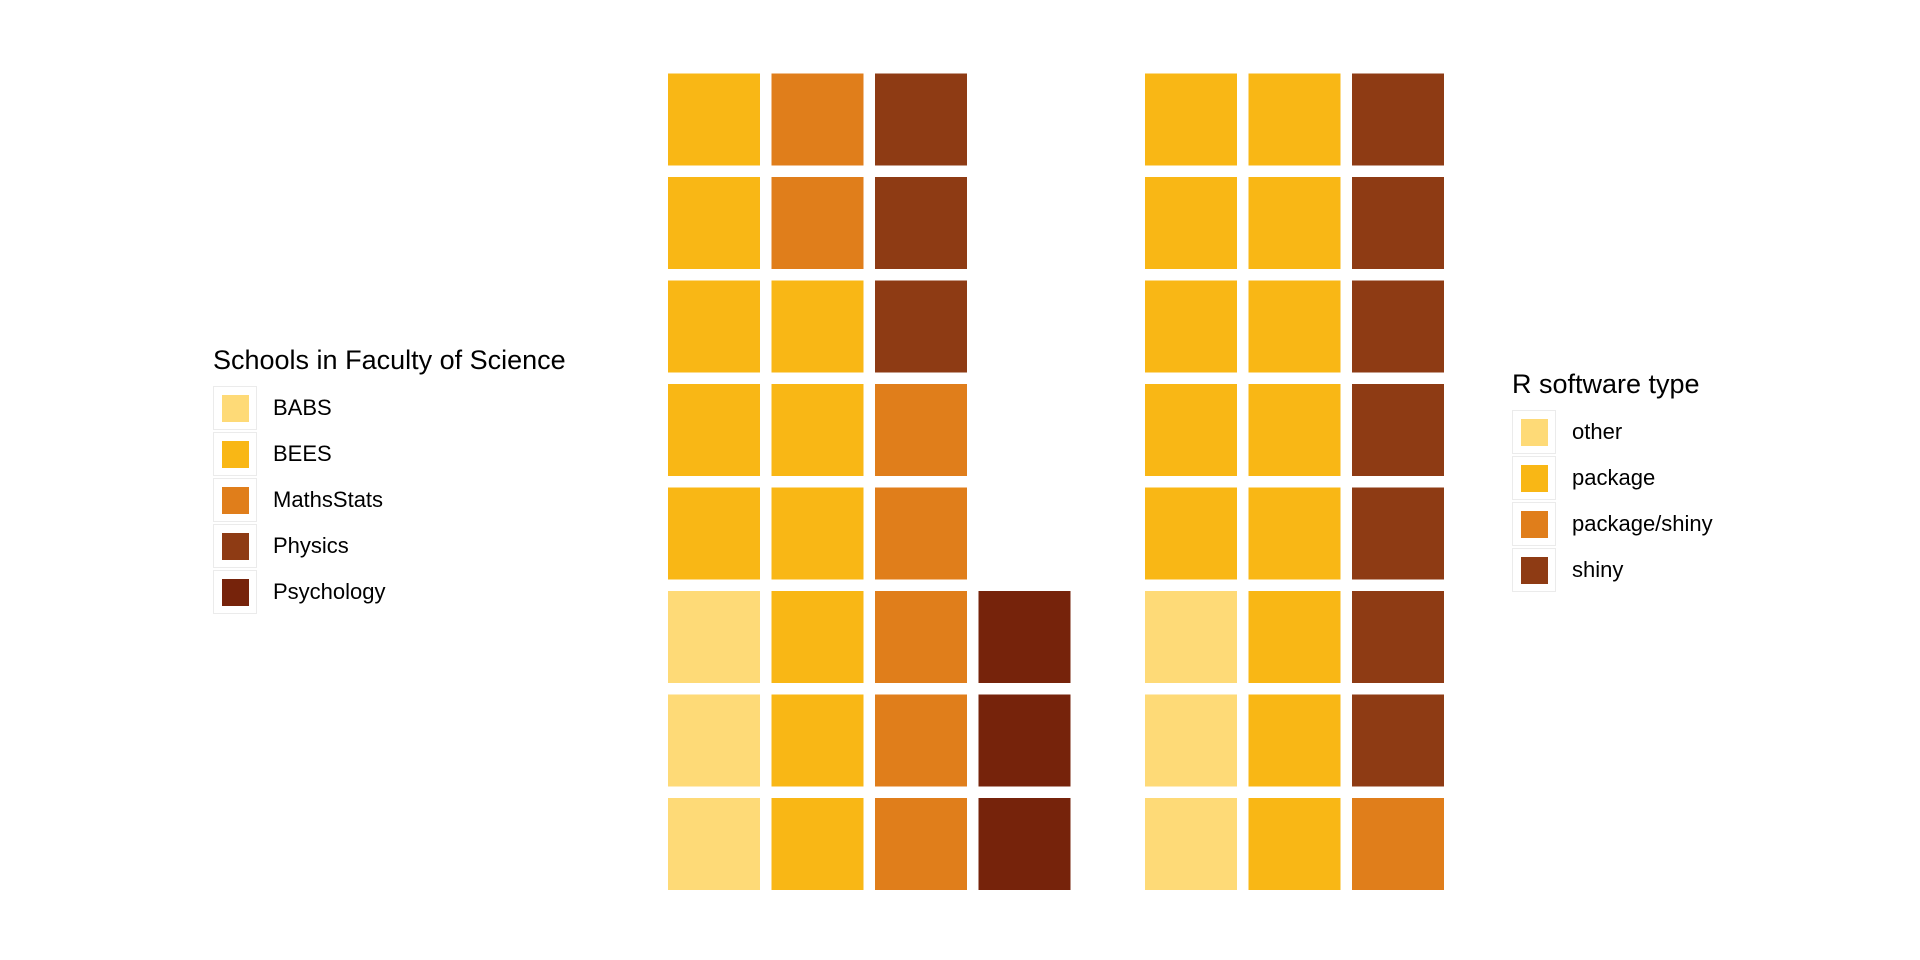  I want to click on legend-title: Schools in Faculty of Science, so click(389, 360).